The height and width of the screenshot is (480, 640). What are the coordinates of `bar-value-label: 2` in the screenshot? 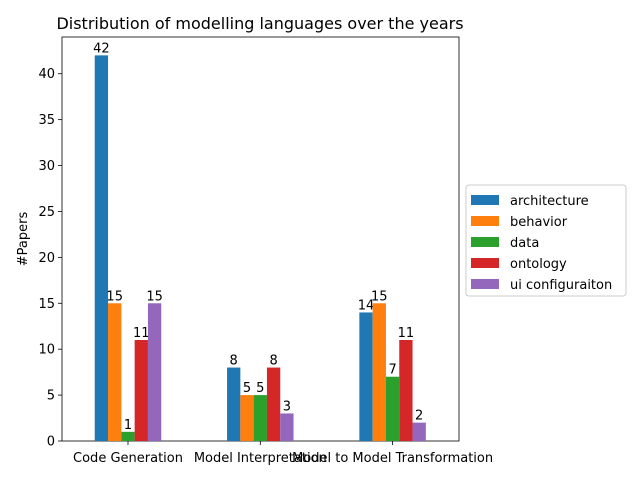 It's located at (419, 416).